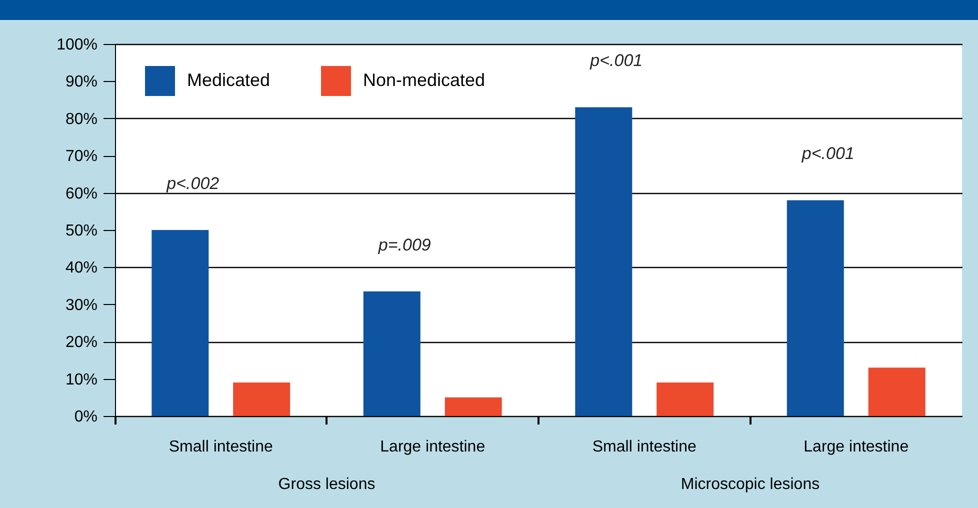 This screenshot has width=978, height=508. I want to click on y-tick-label: 0%, so click(86, 417).